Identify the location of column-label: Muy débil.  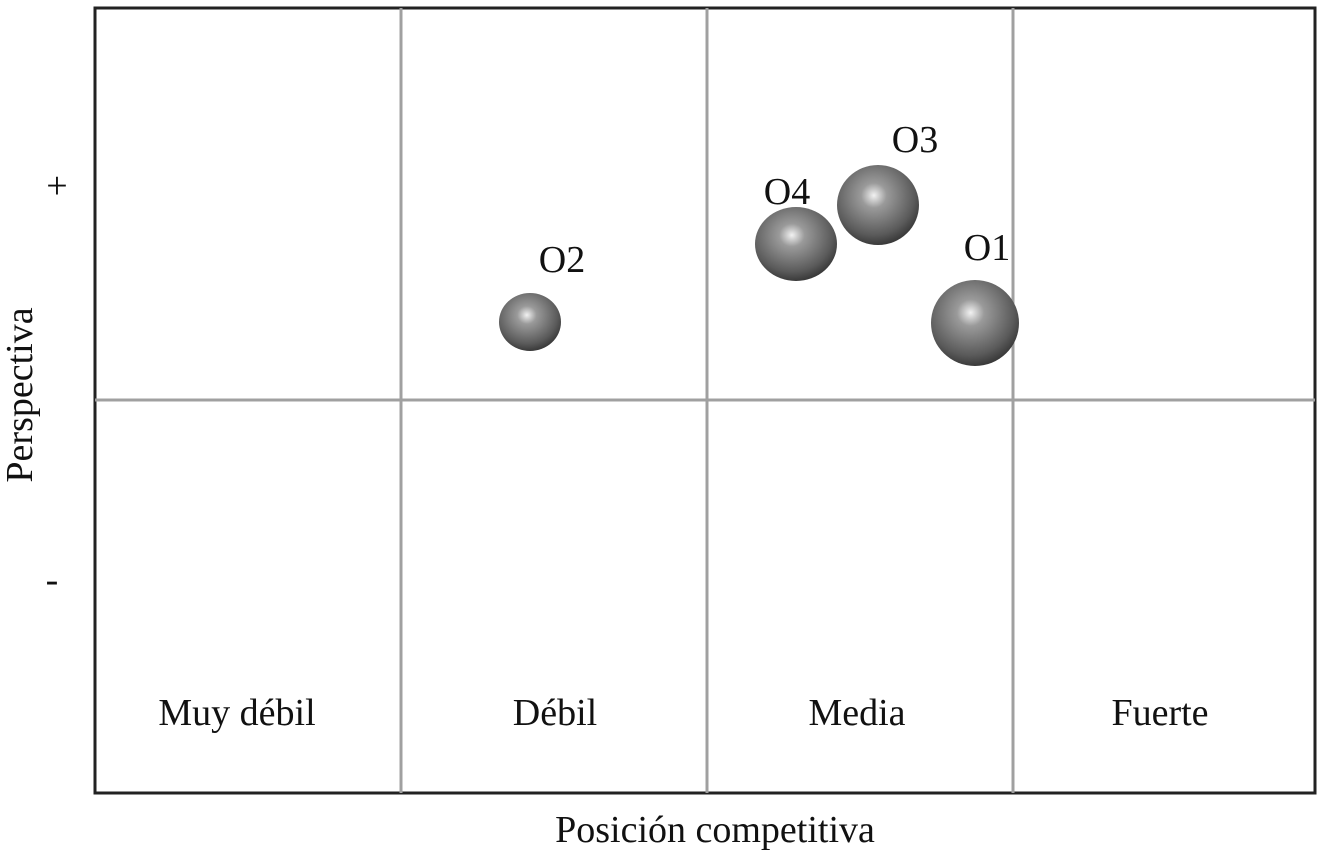
(236, 713).